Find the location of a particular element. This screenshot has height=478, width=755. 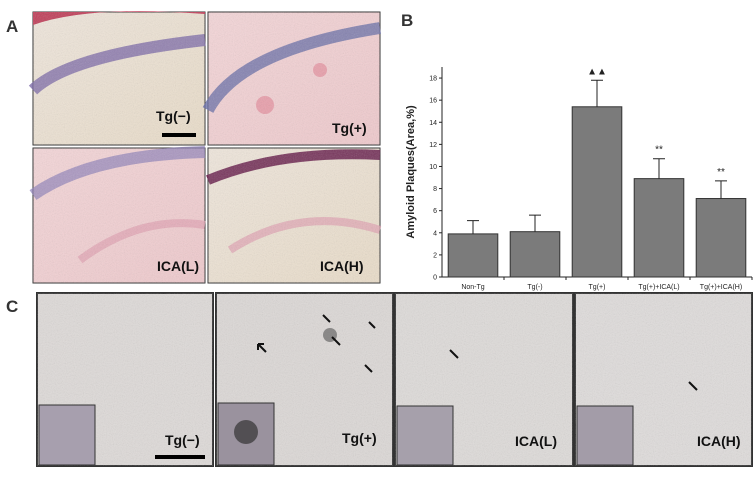

x-tick-label: Tg(-) is located at coordinates (534, 287).